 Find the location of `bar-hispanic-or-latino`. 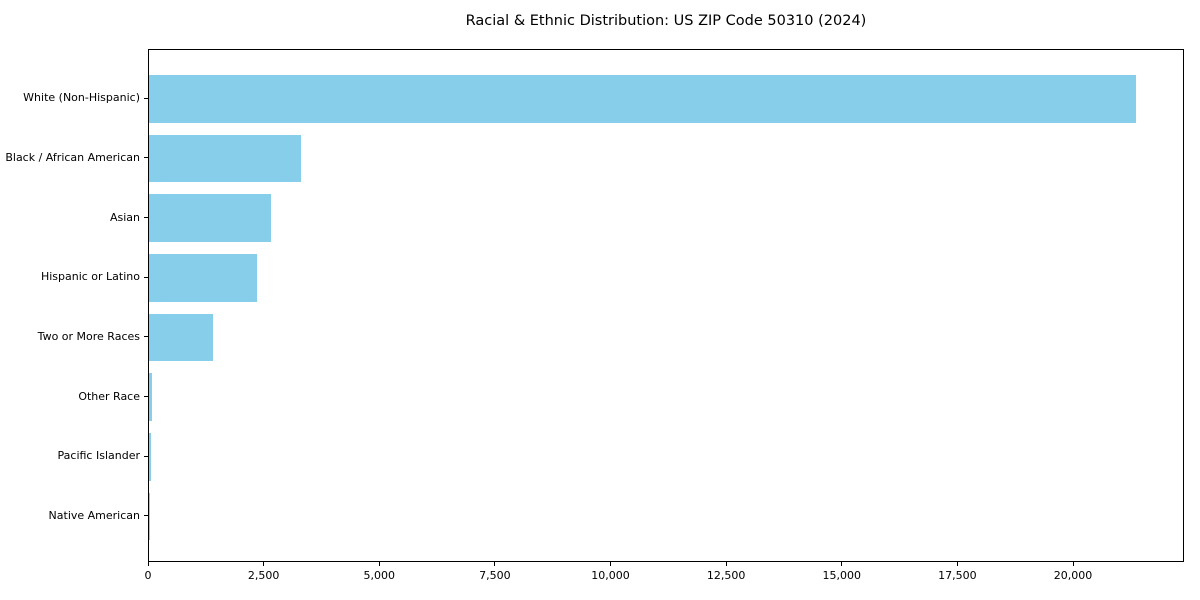

bar-hispanic-or-latino is located at coordinates (203, 277).